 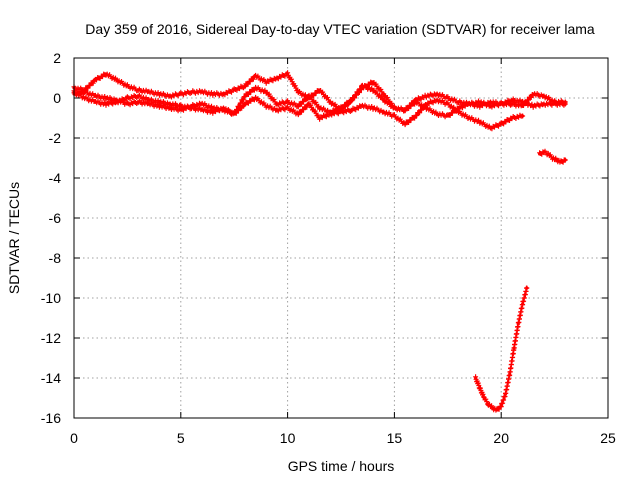 What do you see at coordinates (181, 438) in the screenshot?
I see `x-tick-label: 5` at bounding box center [181, 438].